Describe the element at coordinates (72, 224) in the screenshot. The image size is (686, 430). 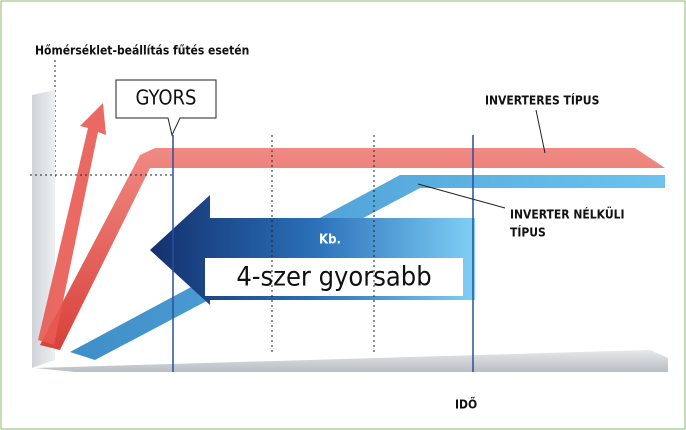
I see `up-arrow` at that location.